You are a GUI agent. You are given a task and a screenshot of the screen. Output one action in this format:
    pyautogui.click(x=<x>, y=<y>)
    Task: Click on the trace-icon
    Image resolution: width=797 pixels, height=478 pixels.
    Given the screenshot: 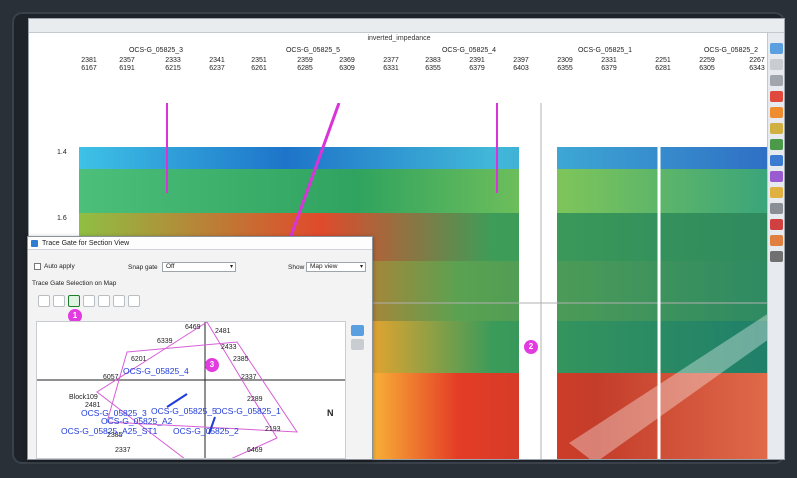 What is the action you would take?
    pyautogui.click(x=776, y=160)
    